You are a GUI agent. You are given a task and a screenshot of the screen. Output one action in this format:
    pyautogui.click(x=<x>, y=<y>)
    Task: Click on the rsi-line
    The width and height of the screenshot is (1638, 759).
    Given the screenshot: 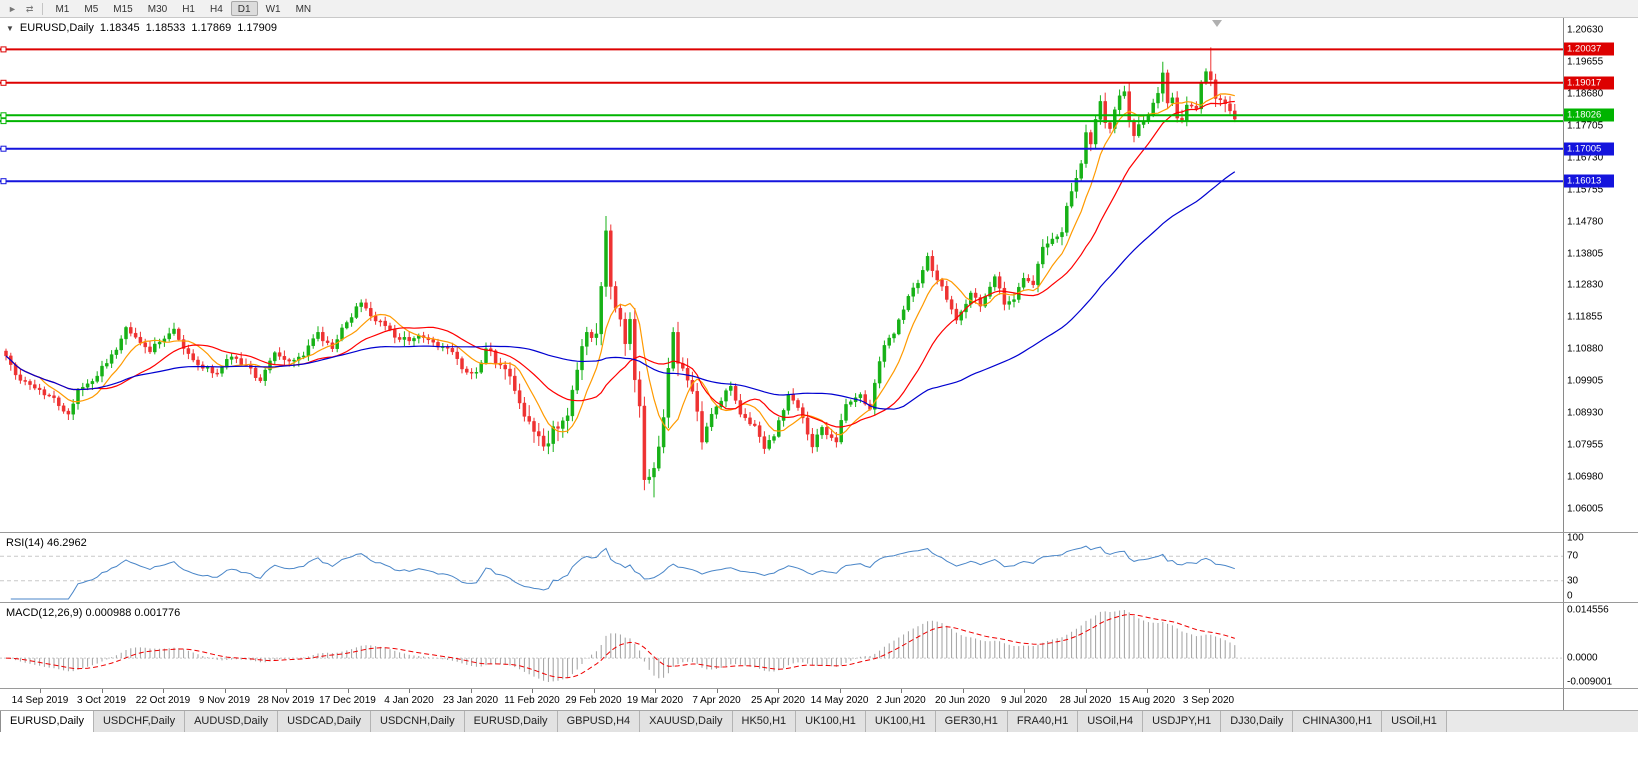 What is the action you would take?
    pyautogui.click(x=622, y=572)
    